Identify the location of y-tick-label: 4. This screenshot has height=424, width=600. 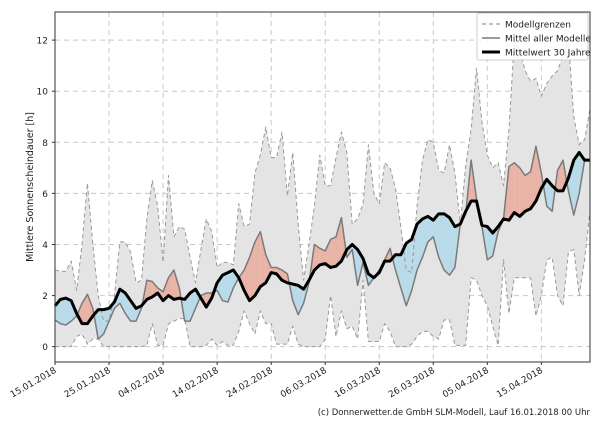
(45, 246).